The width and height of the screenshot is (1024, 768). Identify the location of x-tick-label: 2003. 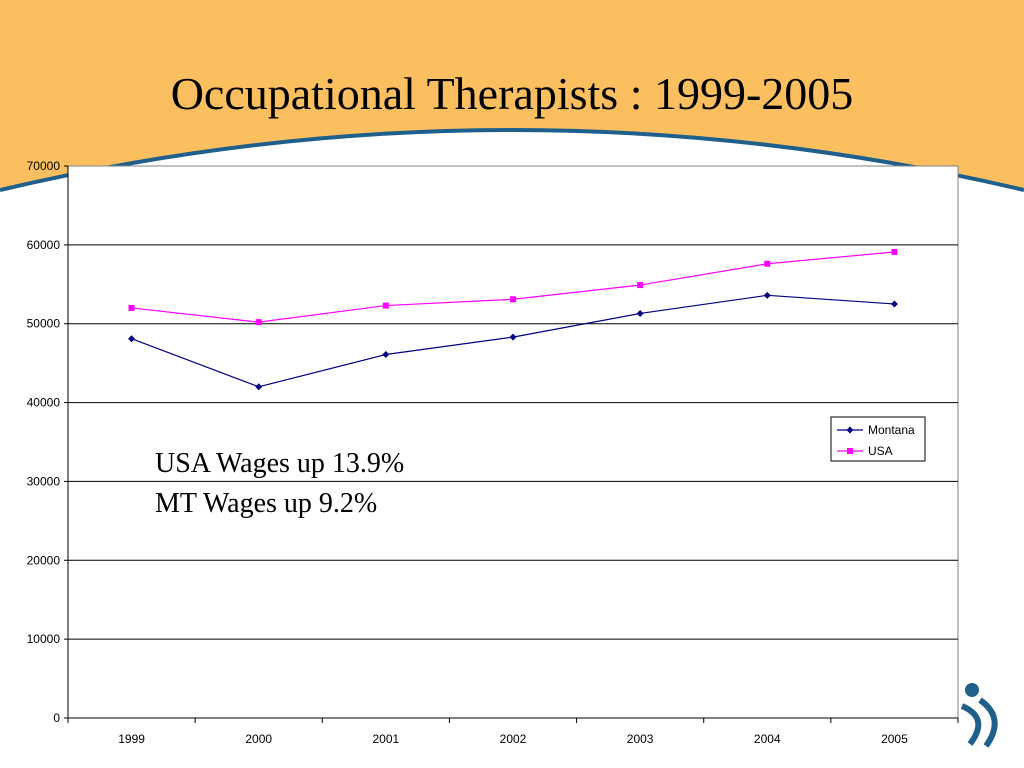
(640, 739).